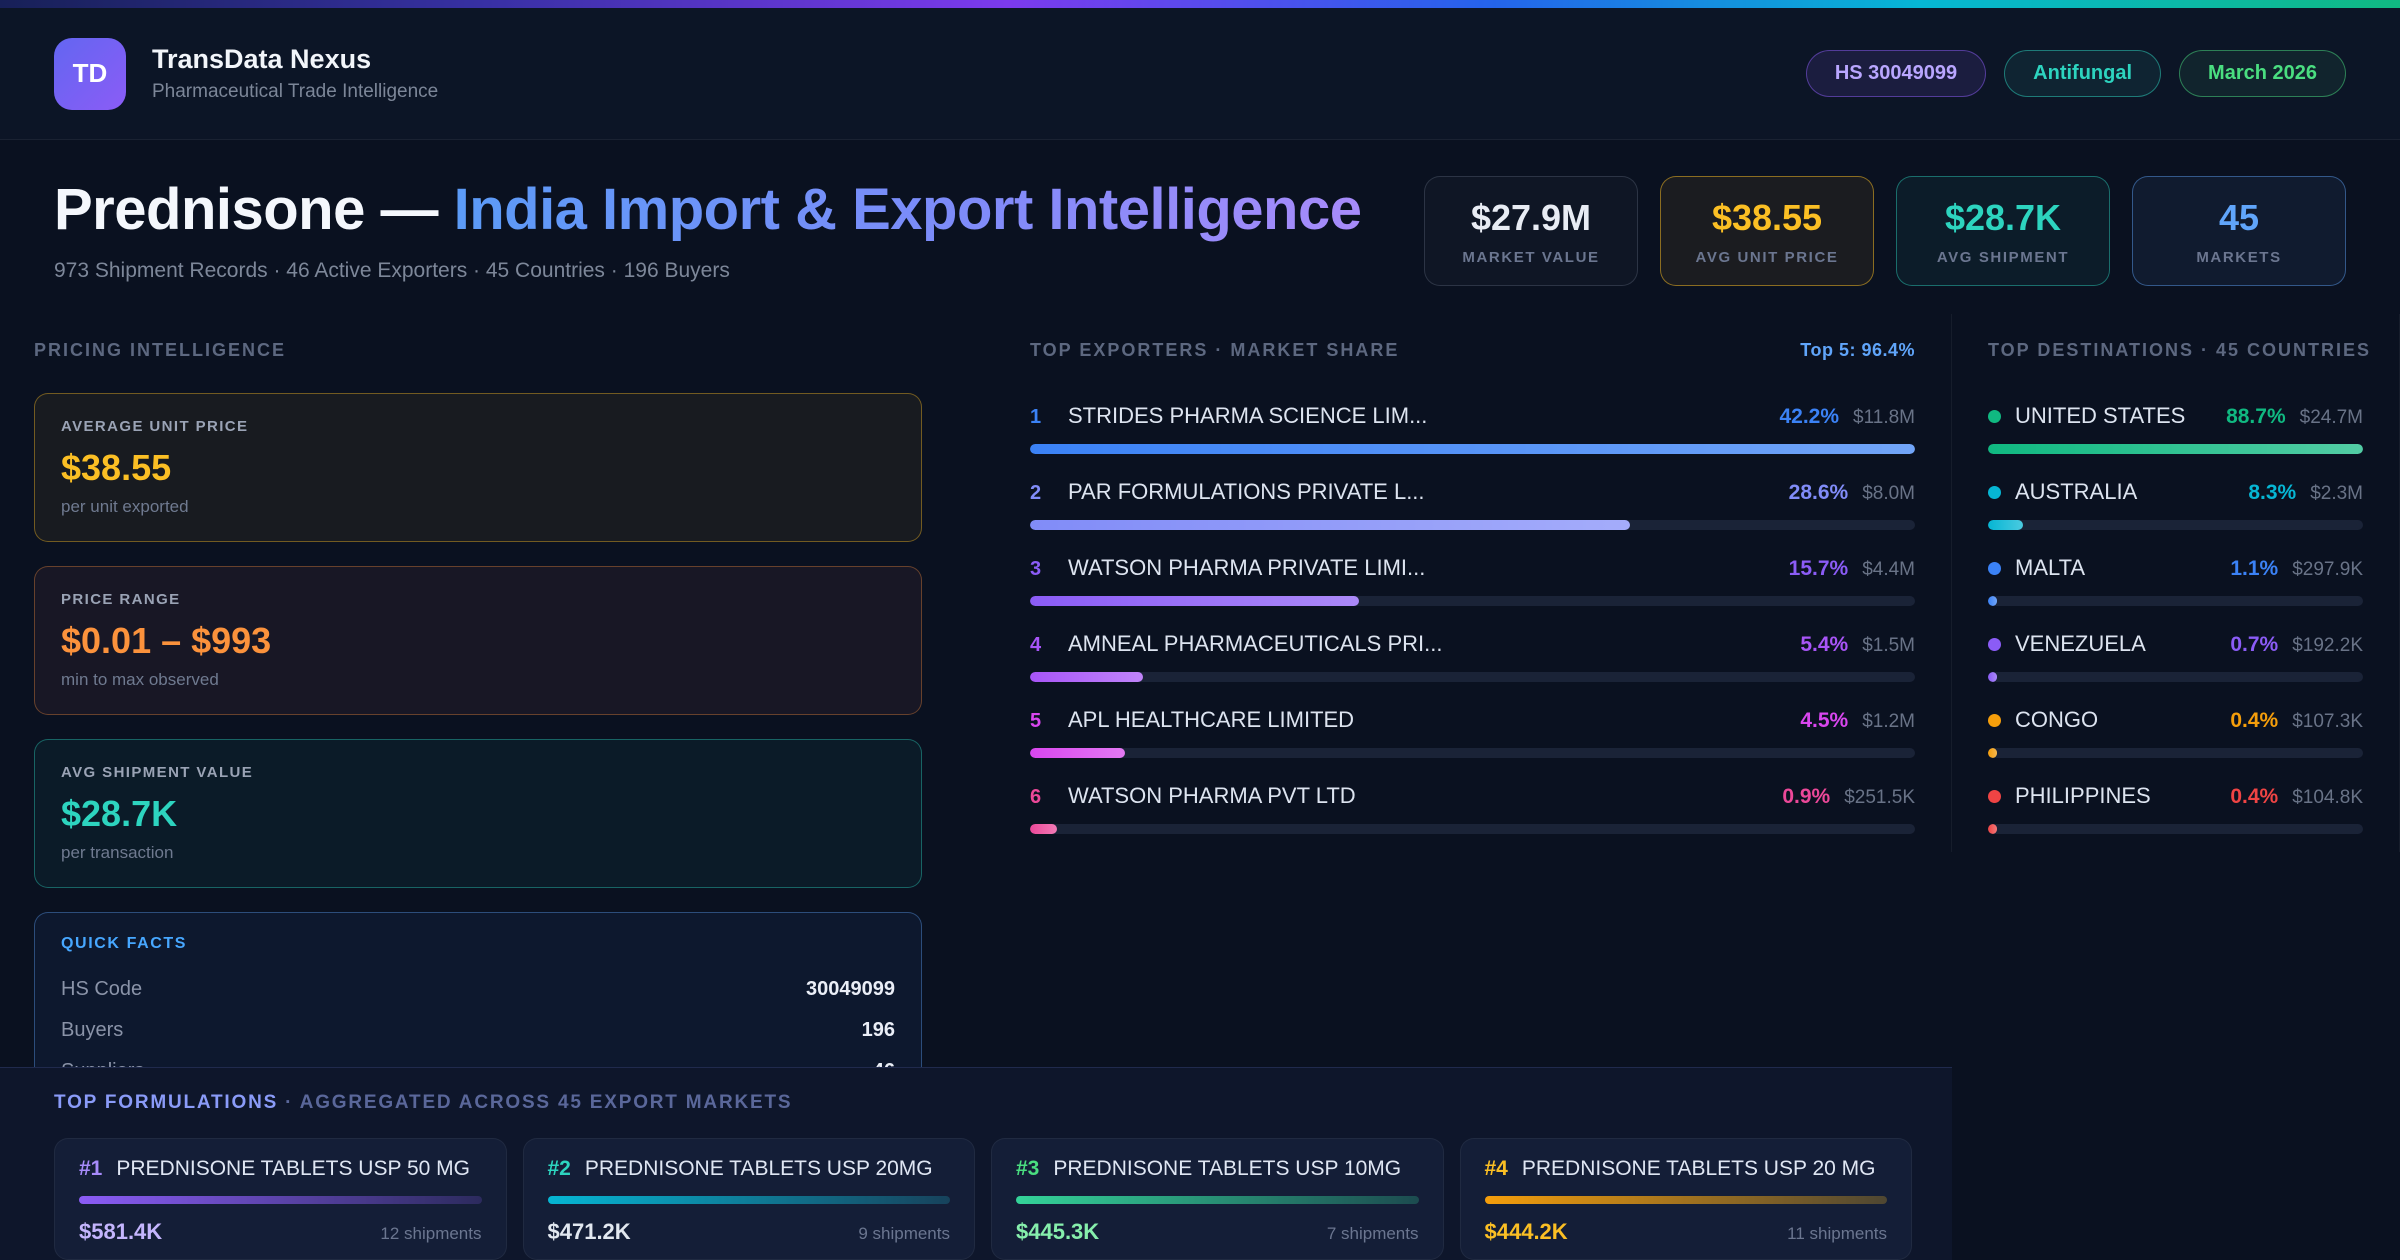 This screenshot has width=2400, height=1260. What do you see at coordinates (2083, 73) in the screenshot?
I see `header-badge: Antifungal` at bounding box center [2083, 73].